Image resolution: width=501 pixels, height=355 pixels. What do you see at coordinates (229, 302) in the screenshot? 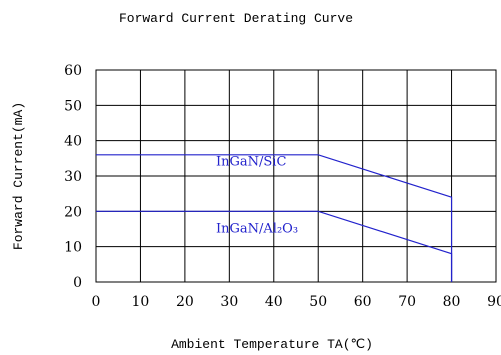
I see `x-tick-label: 30` at bounding box center [229, 302].